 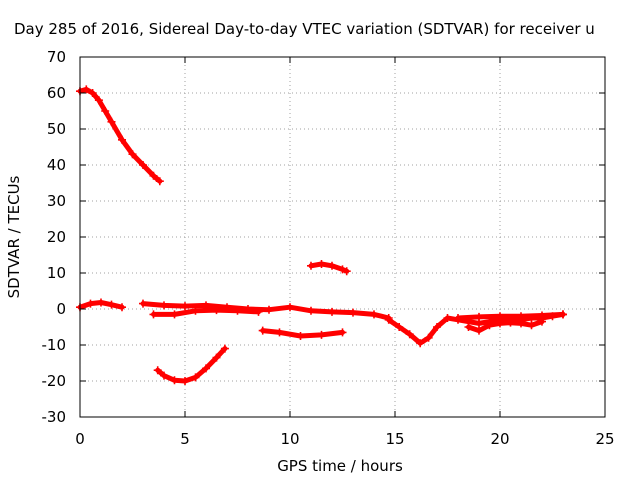 What do you see at coordinates (80, 439) in the screenshot?
I see `x-tick-label: 0` at bounding box center [80, 439].